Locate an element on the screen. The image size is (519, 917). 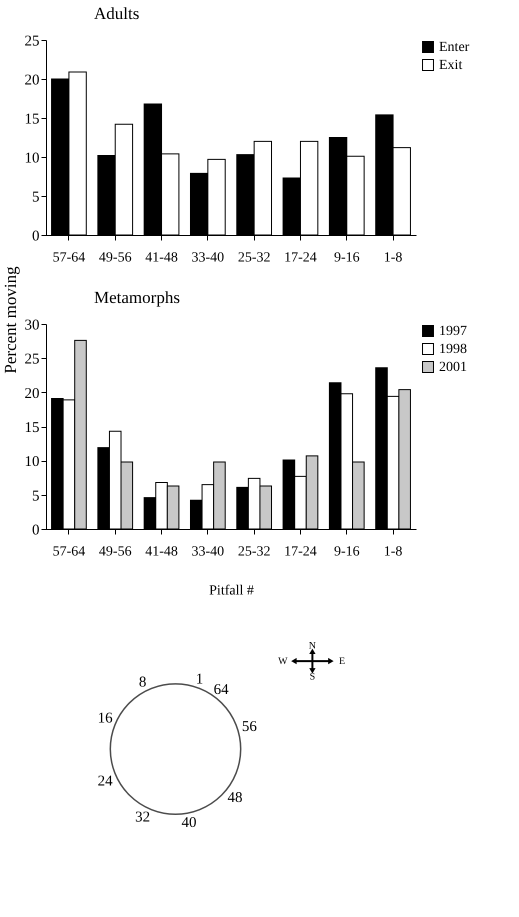
text: N is located at coordinates (312, 646).